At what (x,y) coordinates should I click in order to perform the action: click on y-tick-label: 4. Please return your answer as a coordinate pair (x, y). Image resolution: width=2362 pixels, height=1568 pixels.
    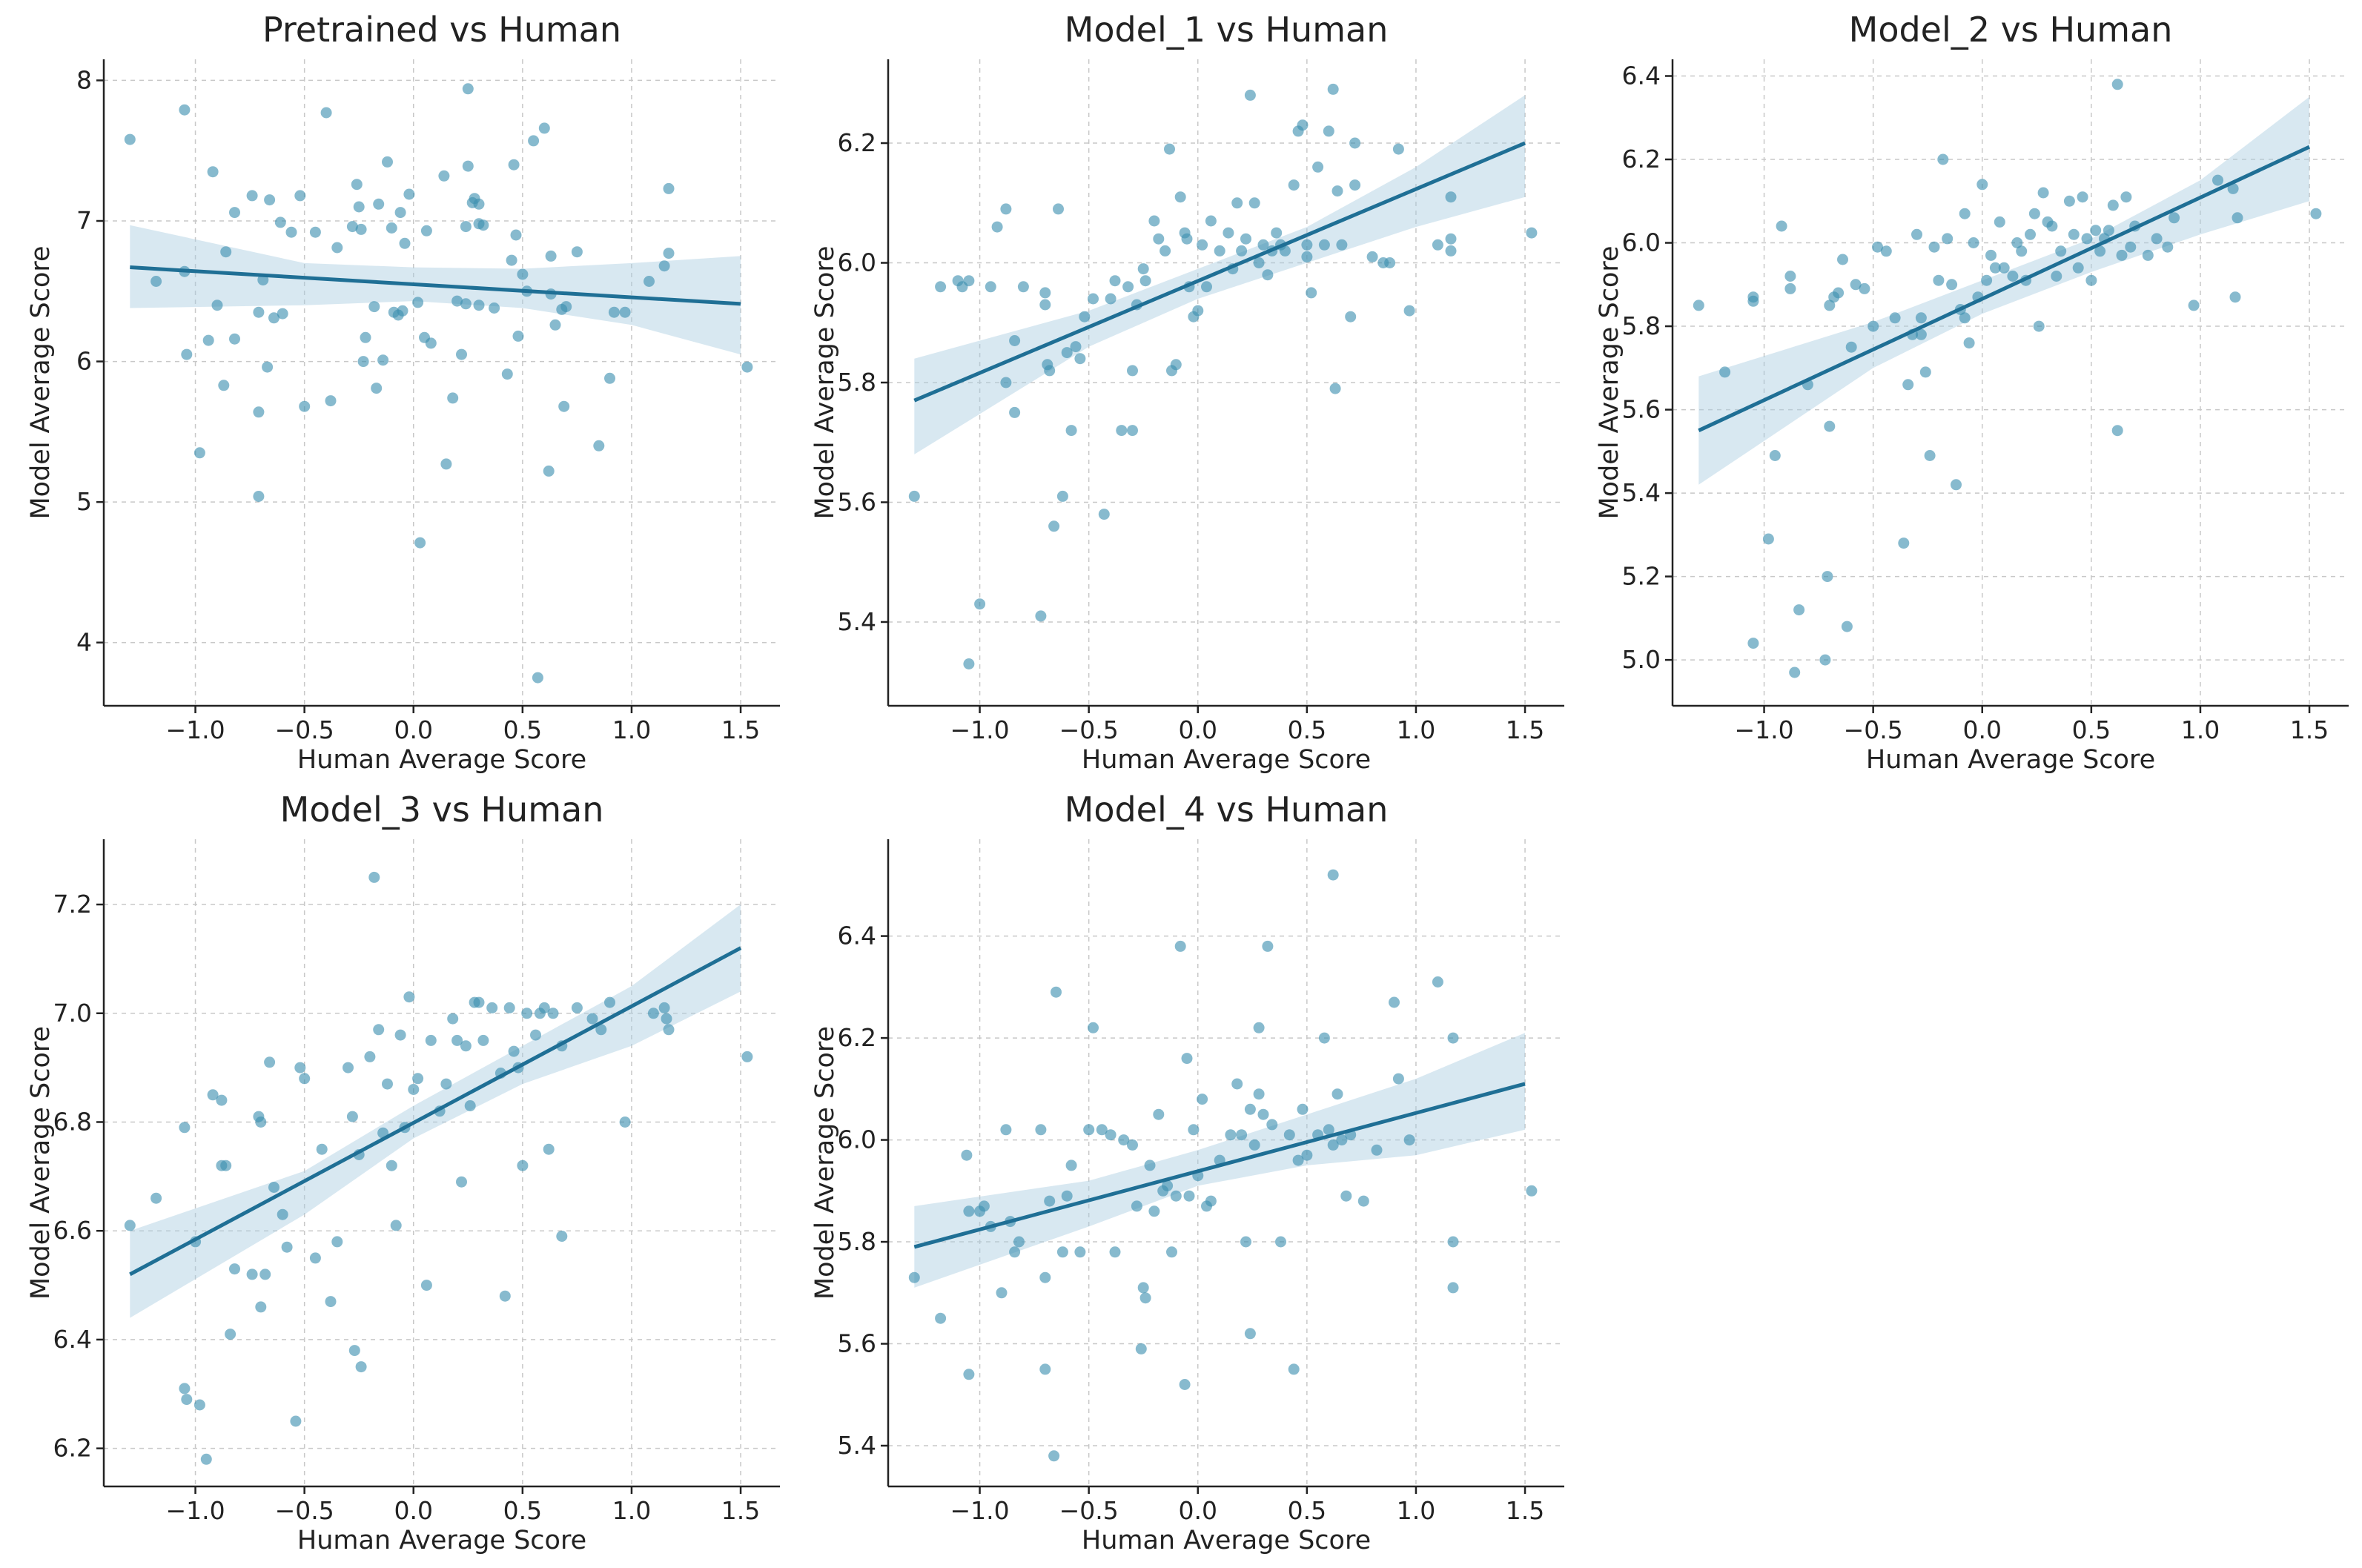
    Looking at the image, I should click on (84, 642).